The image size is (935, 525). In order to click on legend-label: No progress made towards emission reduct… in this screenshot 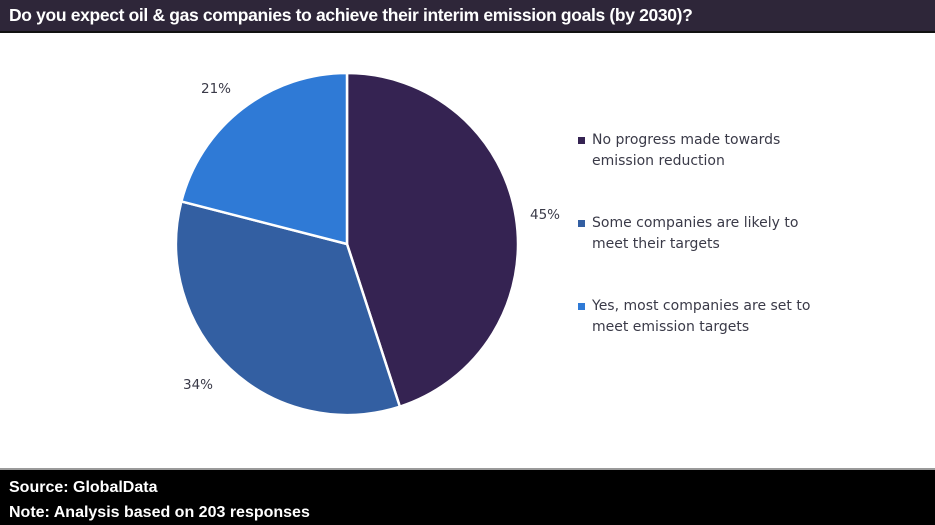, I will do `click(686, 150)`.